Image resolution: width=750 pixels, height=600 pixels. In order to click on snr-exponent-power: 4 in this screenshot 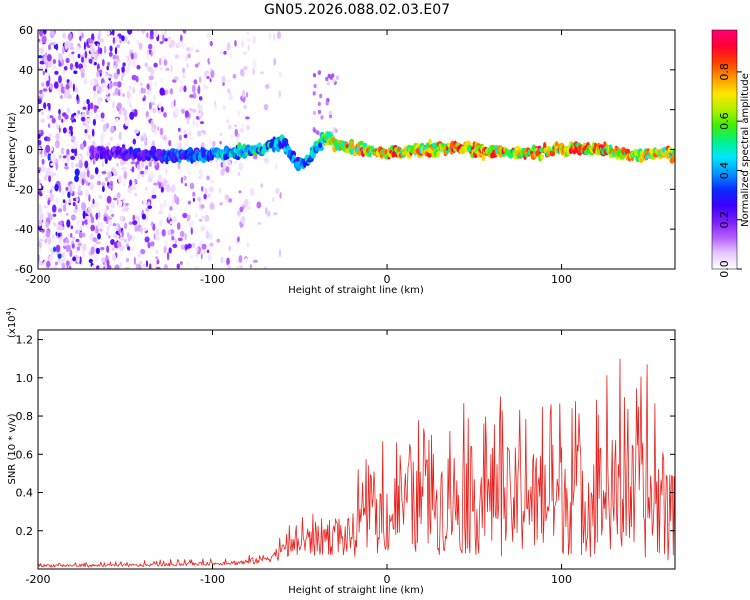, I will do `click(9, 312)`.